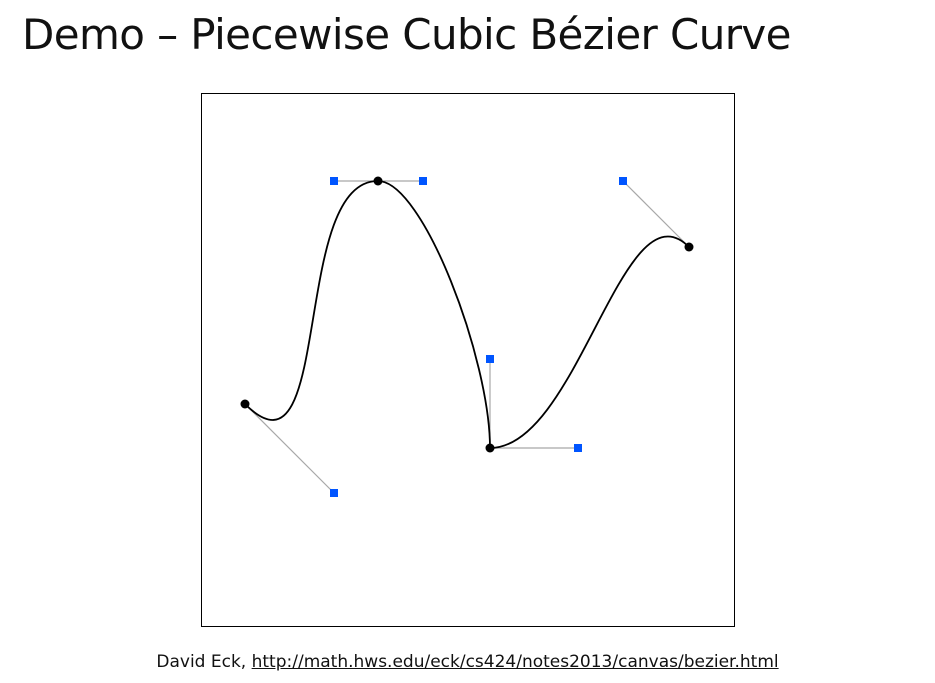 This screenshot has width=935, height=683. What do you see at coordinates (406, 34) in the screenshot?
I see `slide-title: Demo – Piecewise Cubic Bézier Curve` at bounding box center [406, 34].